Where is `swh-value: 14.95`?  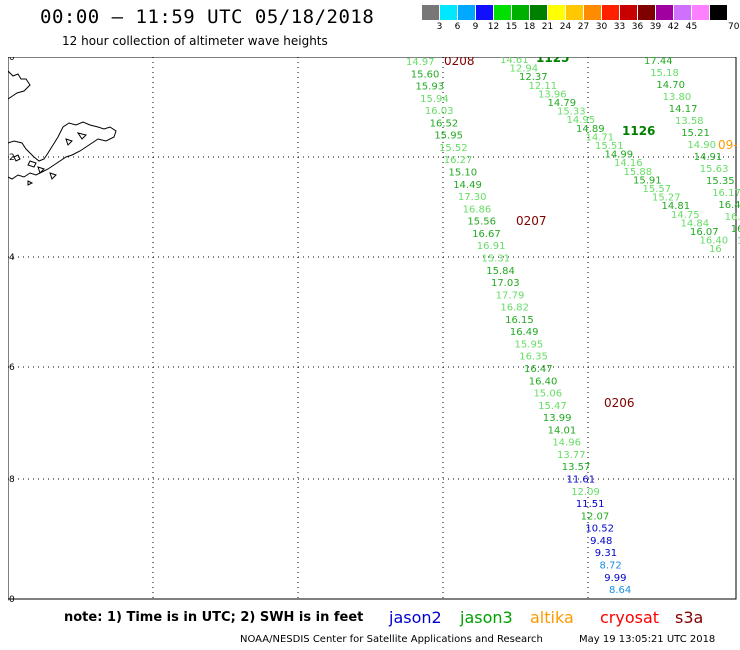 swh-value: 14.95 is located at coordinates (581, 120).